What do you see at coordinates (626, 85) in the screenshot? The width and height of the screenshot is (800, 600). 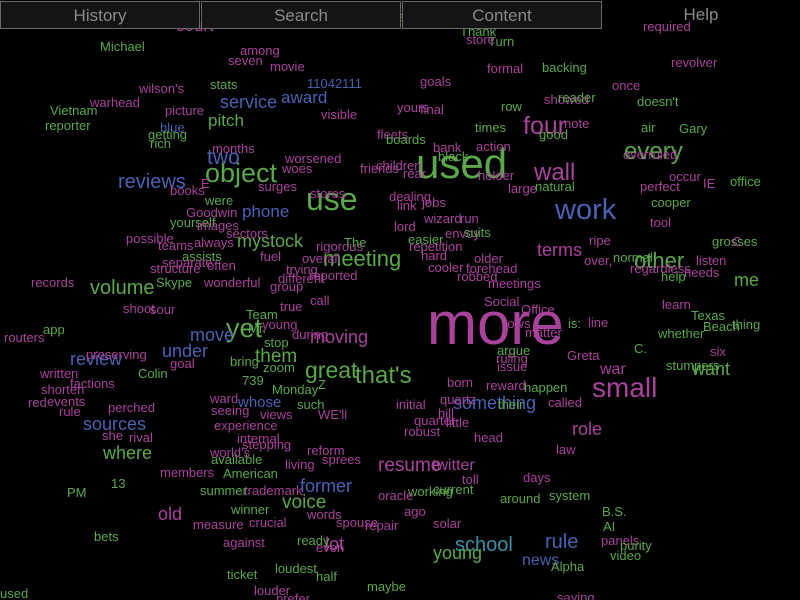 I see `cloud-word-small: once` at bounding box center [626, 85].